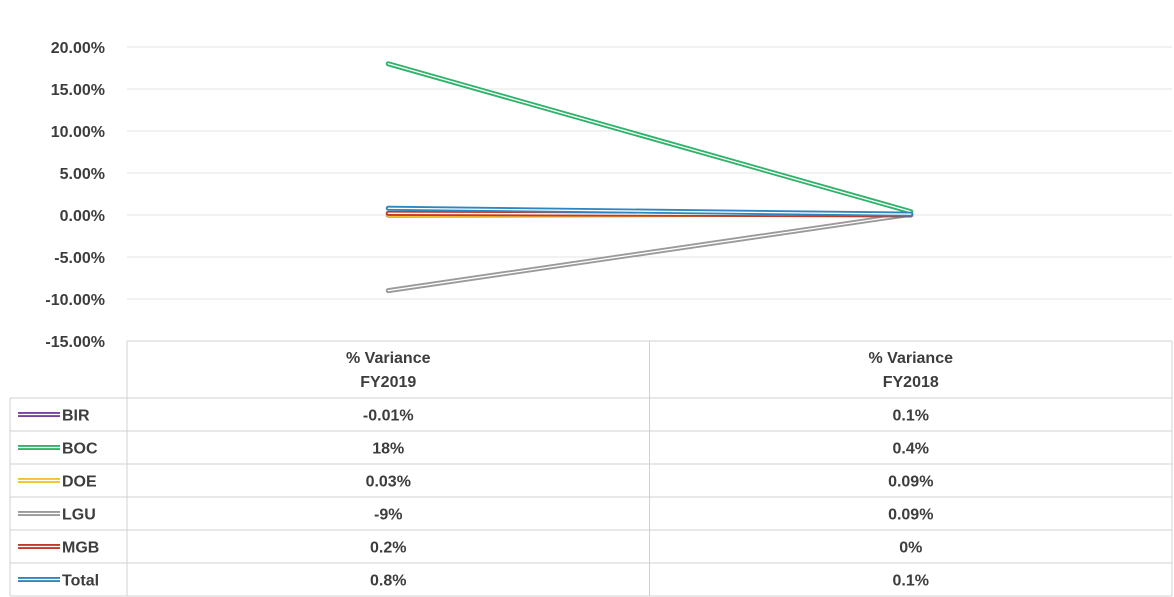 The width and height of the screenshot is (1174, 597). What do you see at coordinates (649, 211) in the screenshot?
I see `series-line-highlight-total` at bounding box center [649, 211].